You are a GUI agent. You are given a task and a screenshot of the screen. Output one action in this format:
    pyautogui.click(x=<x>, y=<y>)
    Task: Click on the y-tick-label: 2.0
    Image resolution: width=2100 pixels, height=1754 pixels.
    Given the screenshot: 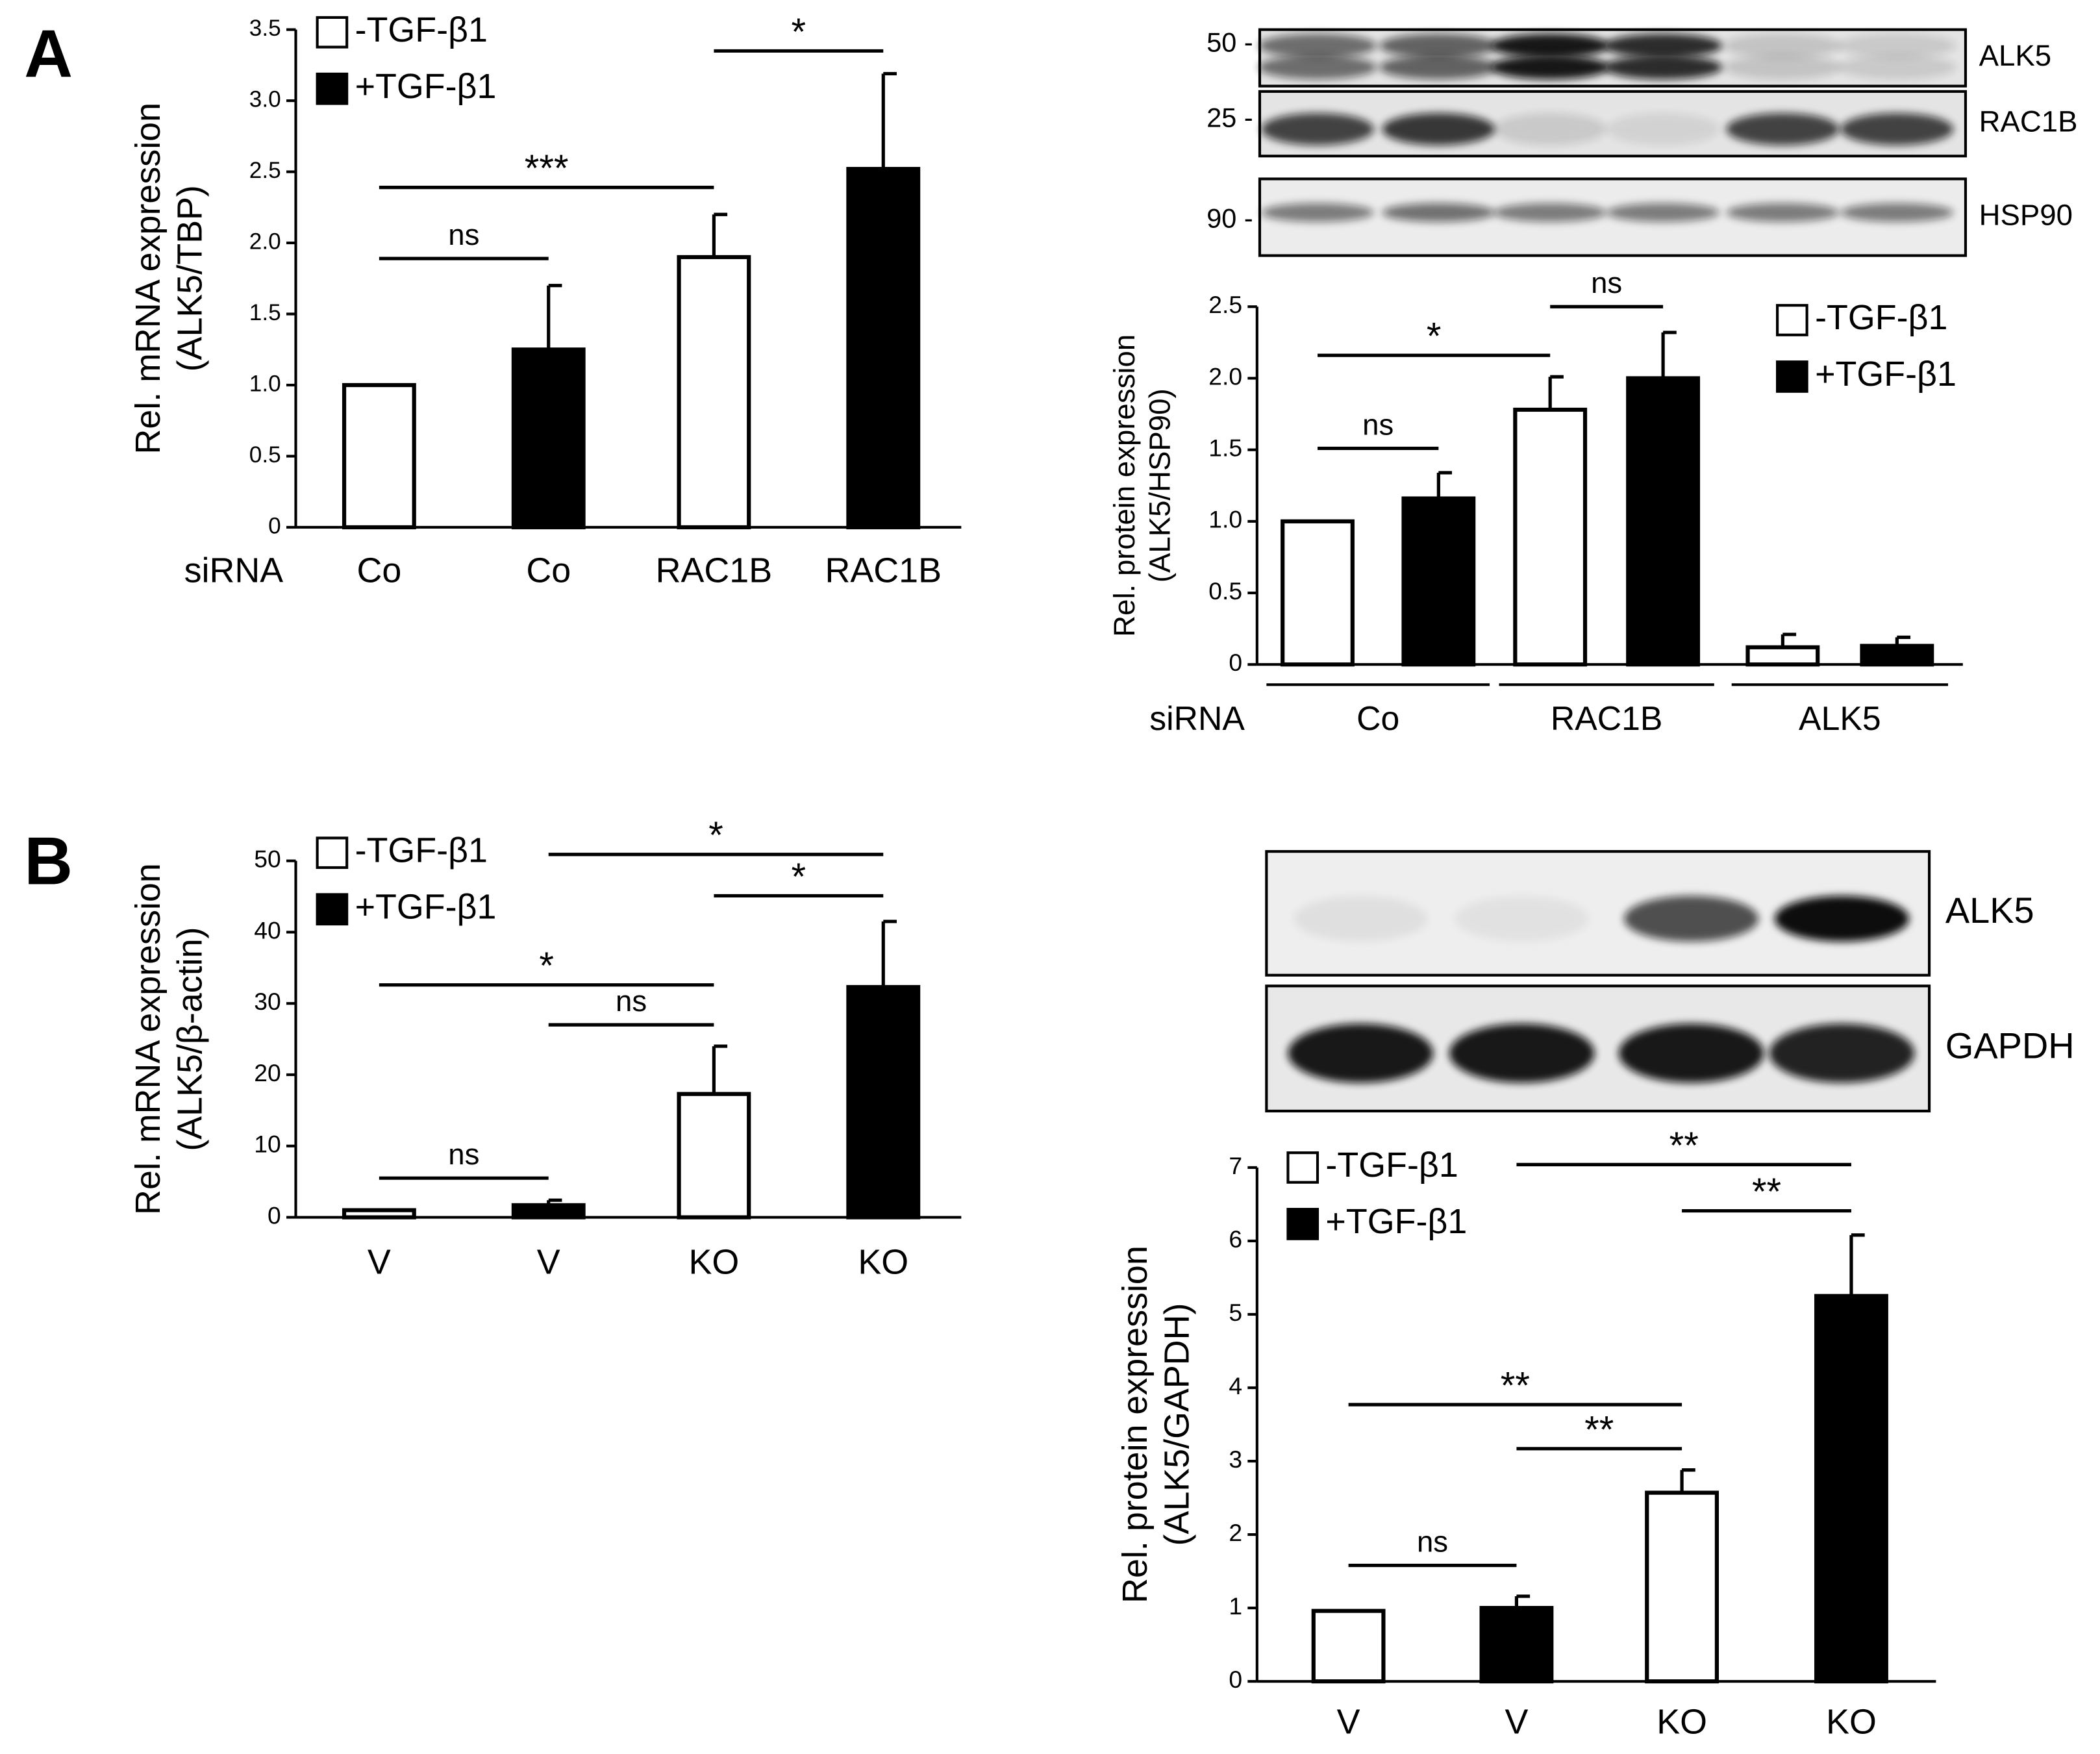 What is the action you would take?
    pyautogui.click(x=265, y=242)
    